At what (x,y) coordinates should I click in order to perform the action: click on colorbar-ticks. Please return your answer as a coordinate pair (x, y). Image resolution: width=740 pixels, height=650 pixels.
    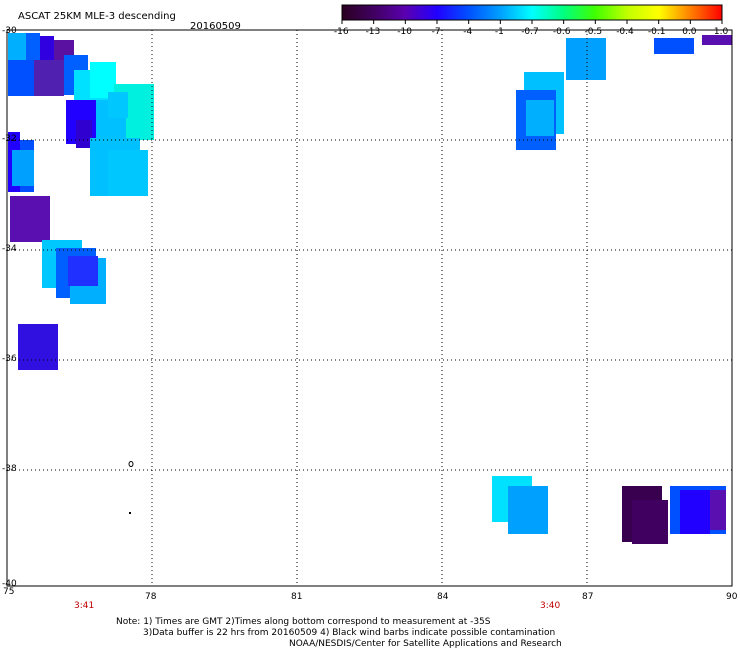
    Looking at the image, I should click on (532, 22).